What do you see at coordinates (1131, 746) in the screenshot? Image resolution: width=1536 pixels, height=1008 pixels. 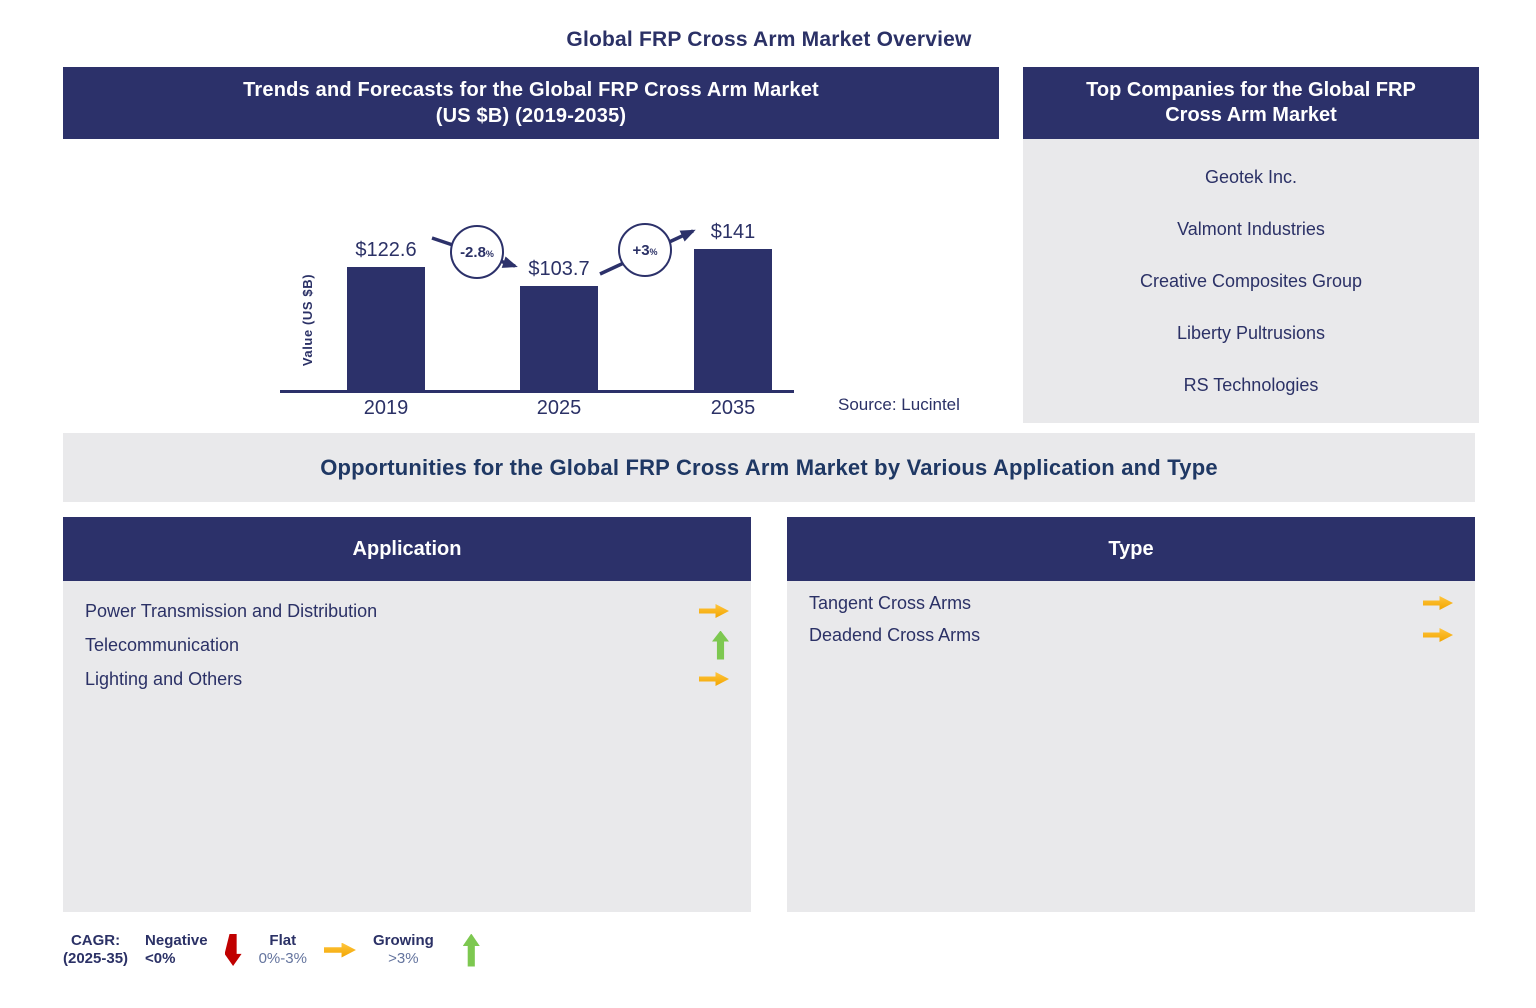 I see `type-items: Tangent Cross Arms Deadend Cross Arms` at bounding box center [1131, 746].